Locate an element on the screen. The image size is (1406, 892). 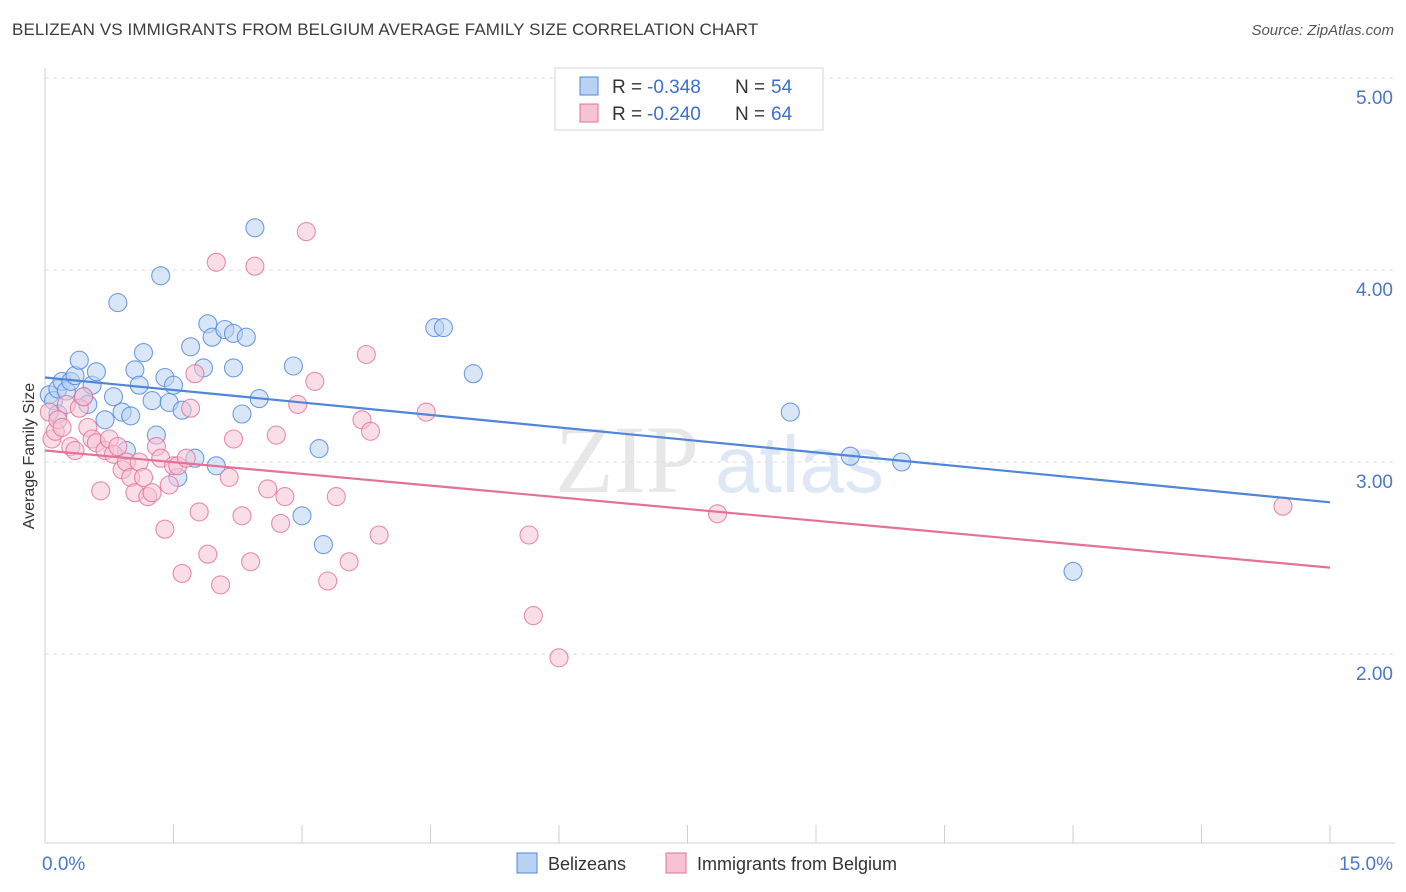
y-tick-label-2: 4.00 is located at coordinates (1374, 290).